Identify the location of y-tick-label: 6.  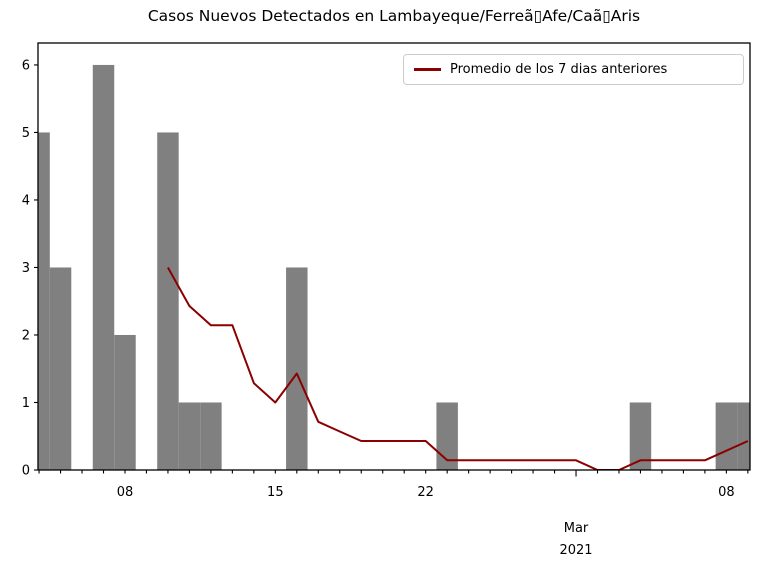
(26, 65).